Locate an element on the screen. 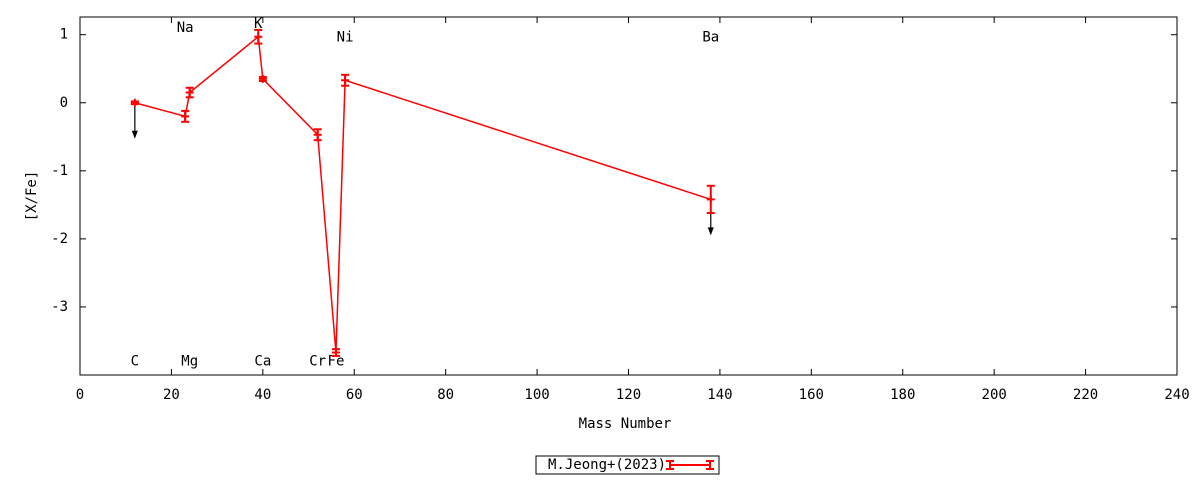 This screenshot has width=1200, height=480. x-tick-label: 200 is located at coordinates (994, 395).